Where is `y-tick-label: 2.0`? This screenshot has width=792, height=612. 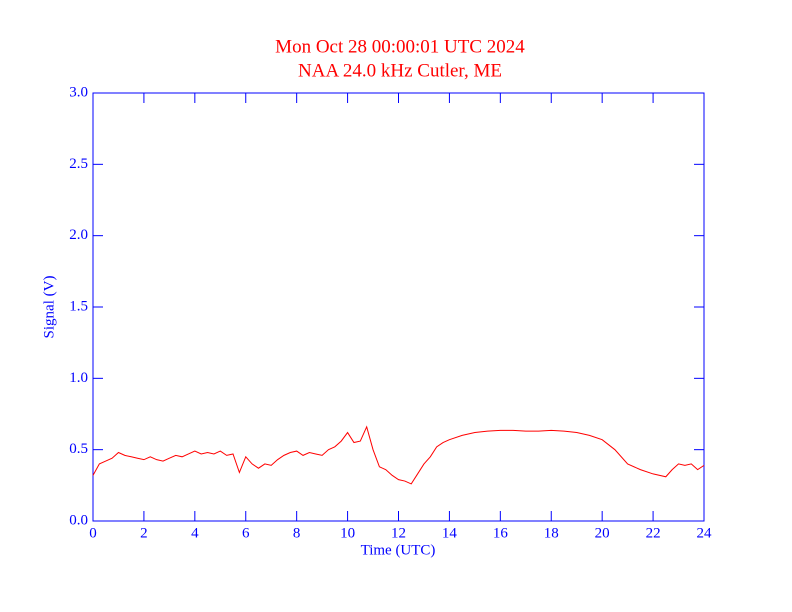
y-tick-label: 2.0 is located at coordinates (78, 235).